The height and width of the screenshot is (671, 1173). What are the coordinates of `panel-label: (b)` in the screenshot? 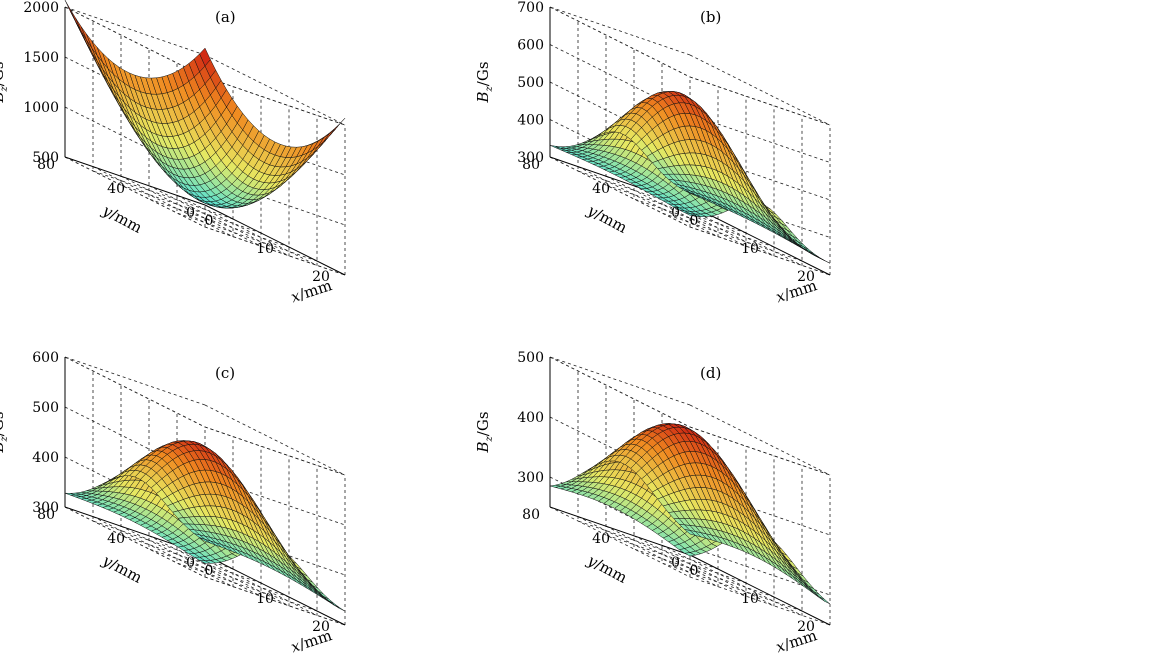 It's located at (710, 17).